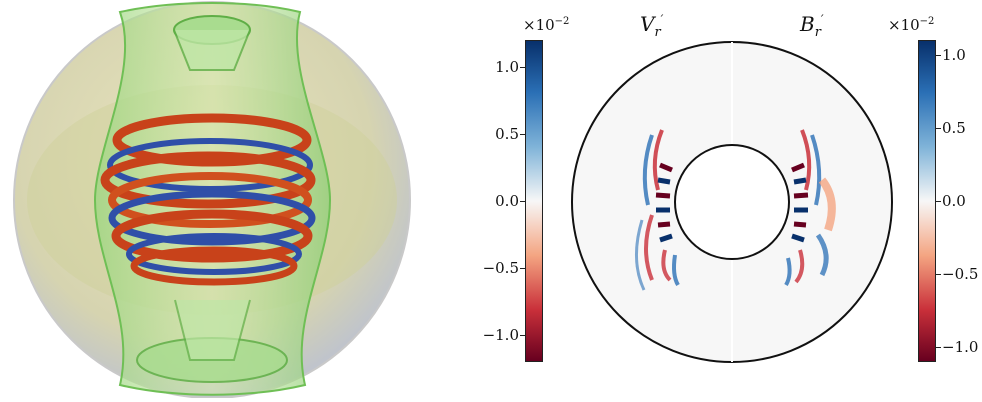  What do you see at coordinates (507, 66) in the screenshot?
I see `left-colorbar-tick-label: 1.0` at bounding box center [507, 66].